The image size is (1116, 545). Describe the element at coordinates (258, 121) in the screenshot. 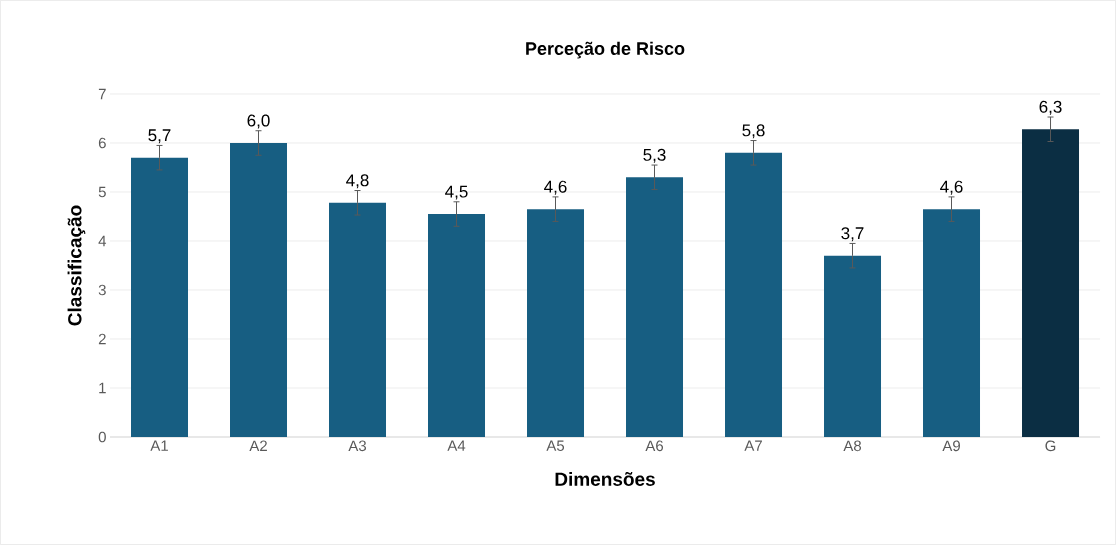

I see `data-label: 6,0` at that location.